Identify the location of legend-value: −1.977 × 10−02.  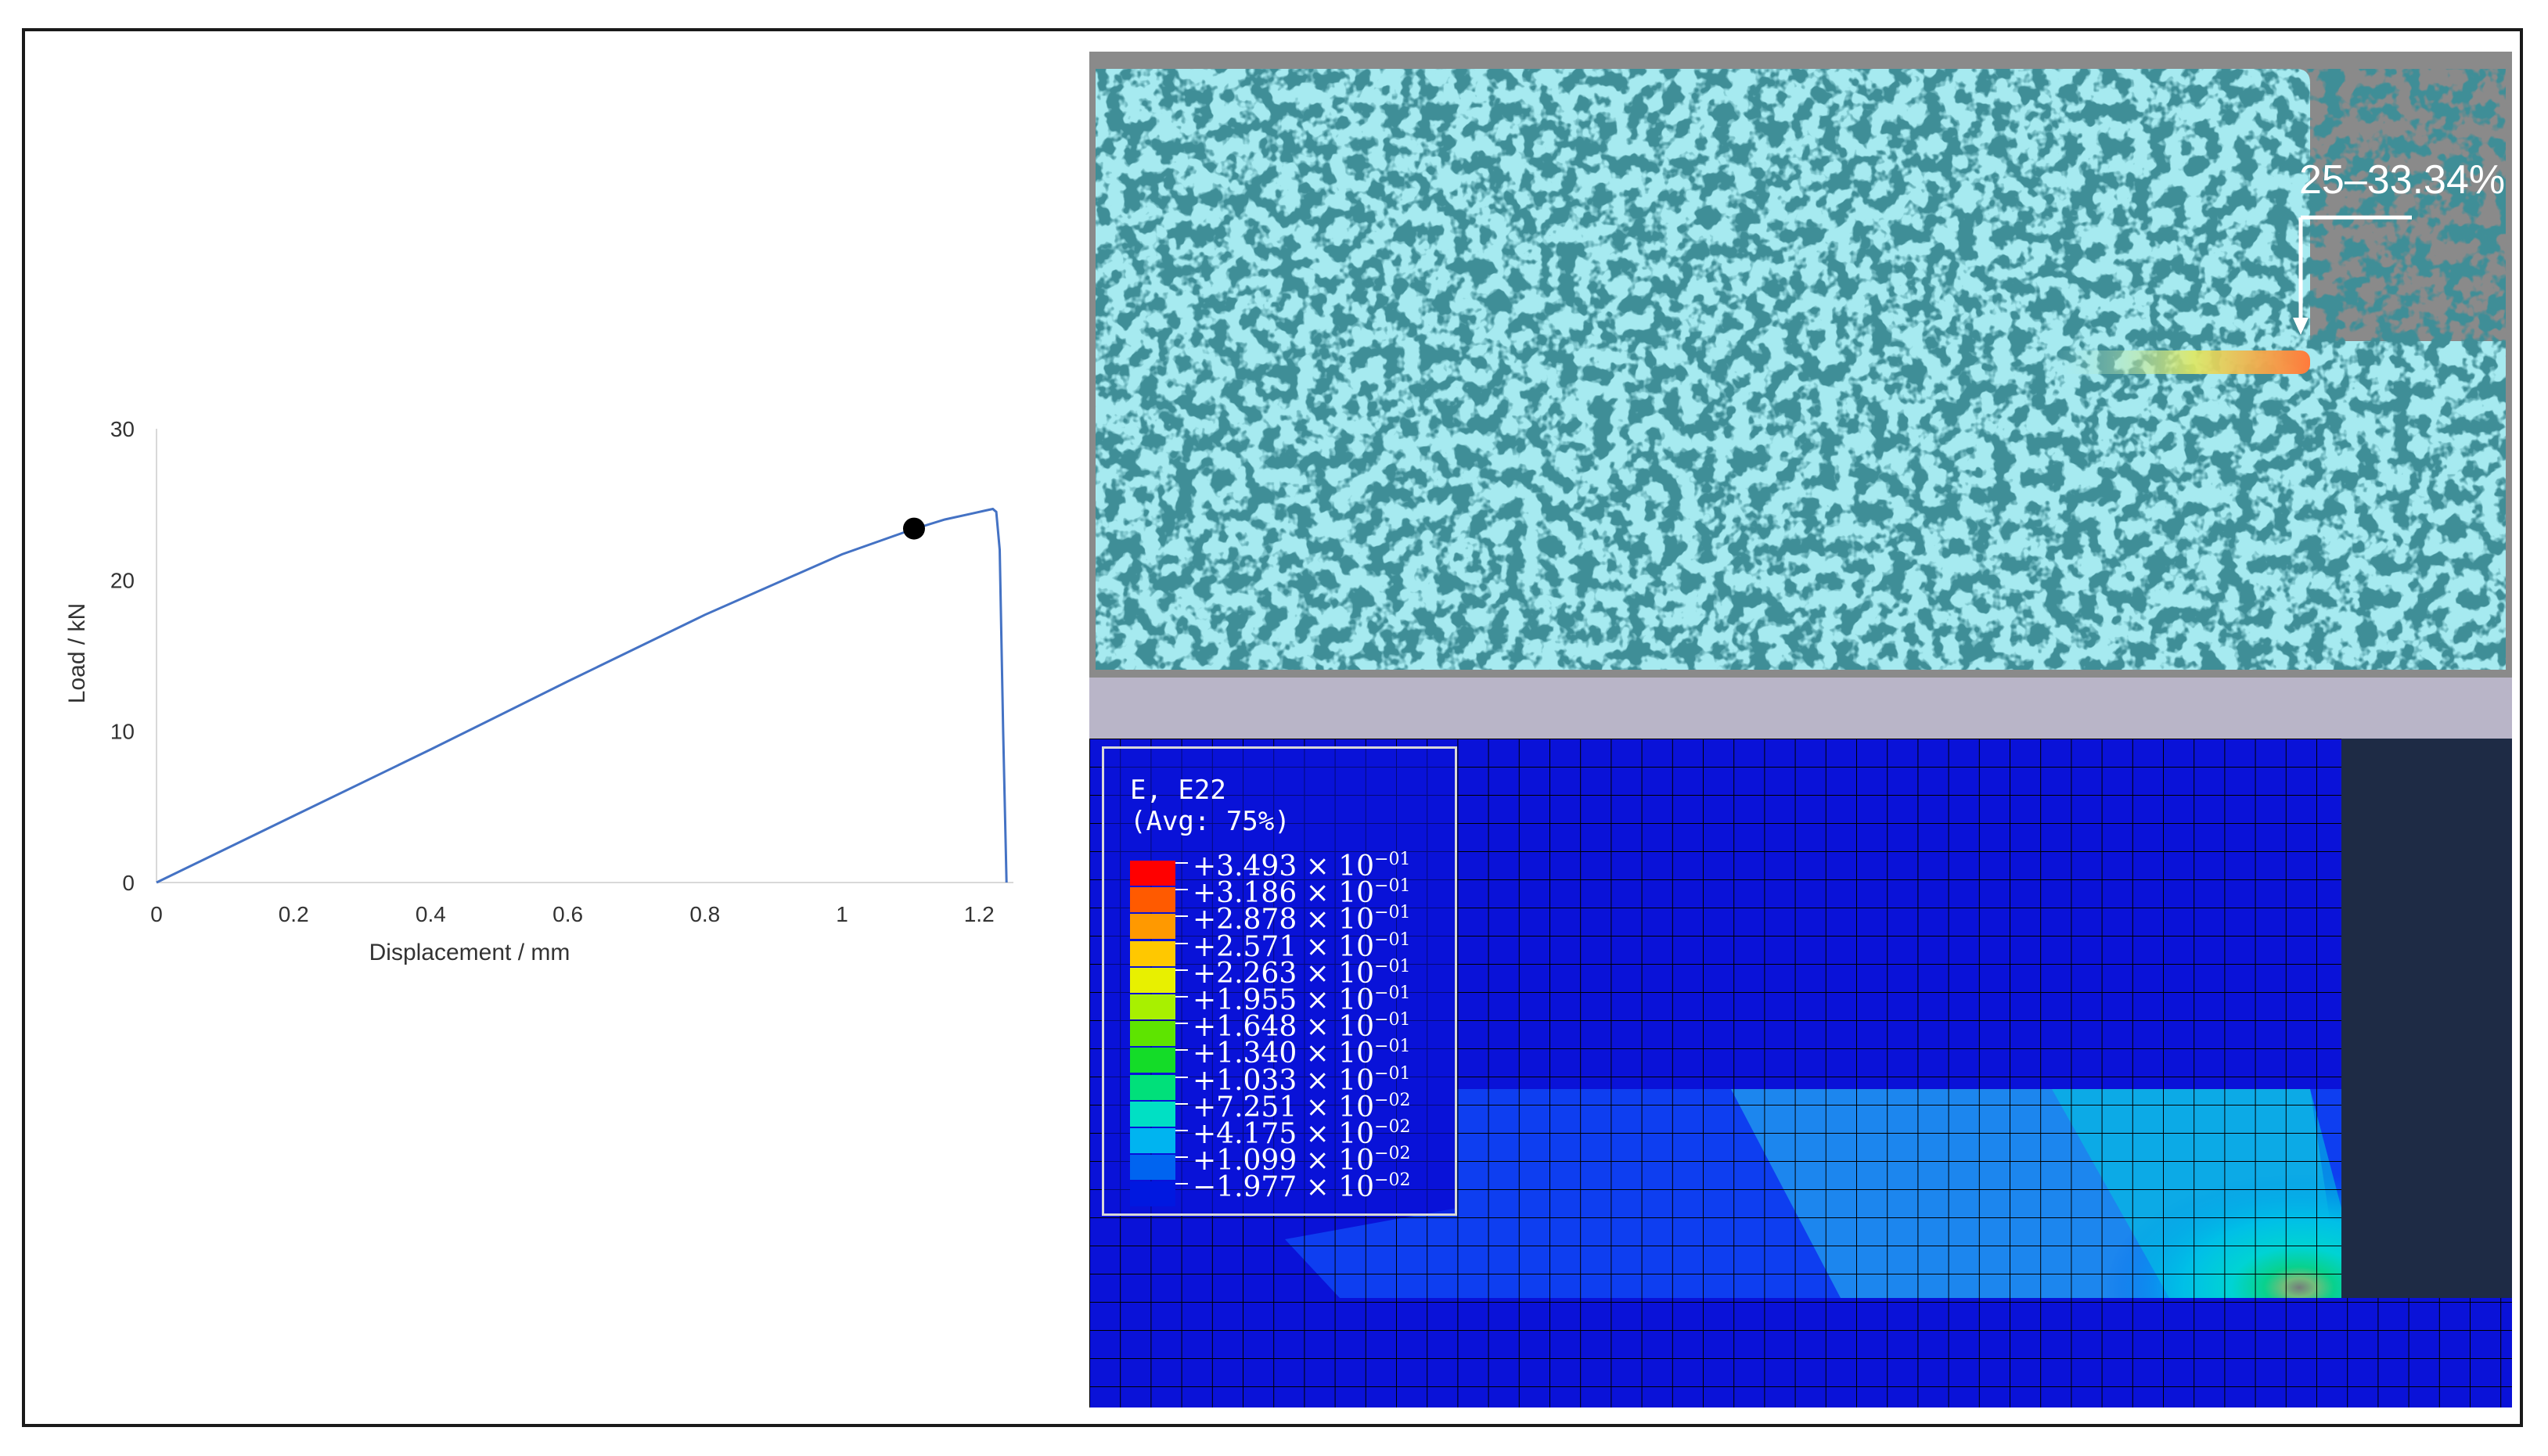
(1302, 1187).